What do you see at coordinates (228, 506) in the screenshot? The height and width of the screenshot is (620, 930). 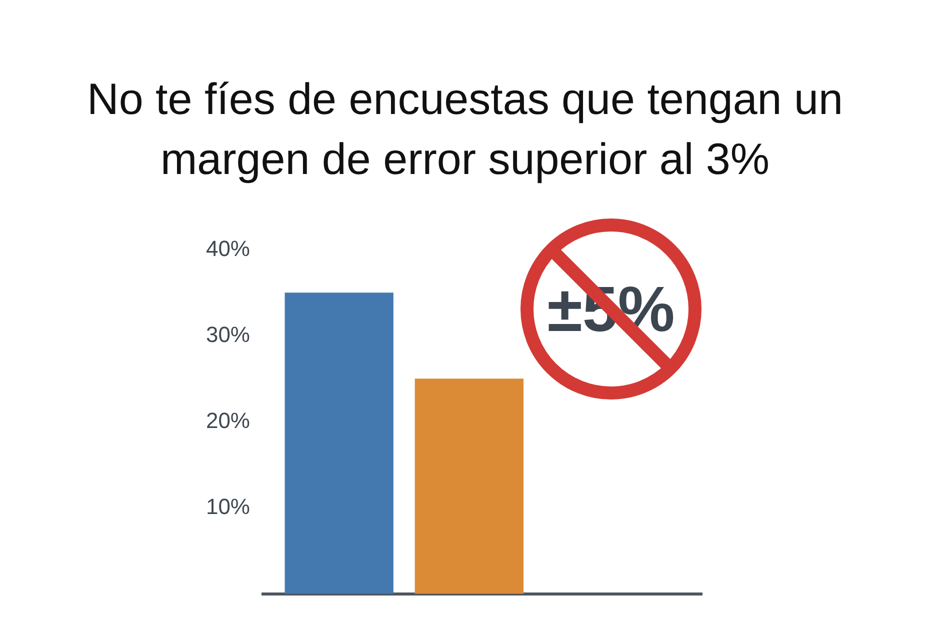 I see `y-tick-label: 10%` at bounding box center [228, 506].